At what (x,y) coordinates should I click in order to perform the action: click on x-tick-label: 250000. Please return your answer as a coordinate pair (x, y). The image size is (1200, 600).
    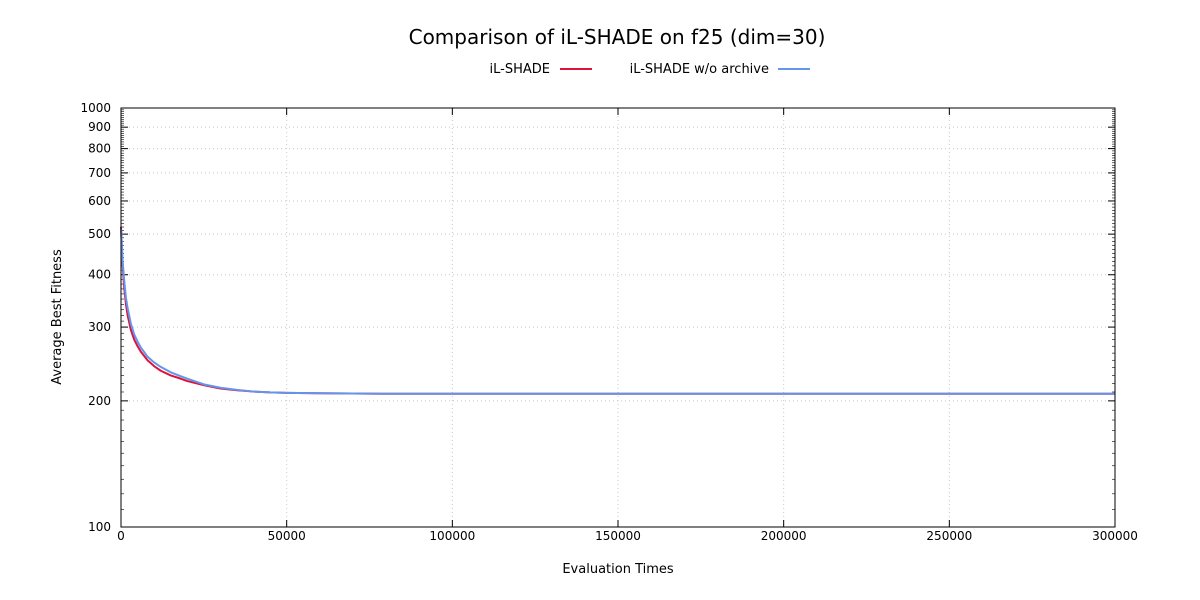
    Looking at the image, I should click on (949, 536).